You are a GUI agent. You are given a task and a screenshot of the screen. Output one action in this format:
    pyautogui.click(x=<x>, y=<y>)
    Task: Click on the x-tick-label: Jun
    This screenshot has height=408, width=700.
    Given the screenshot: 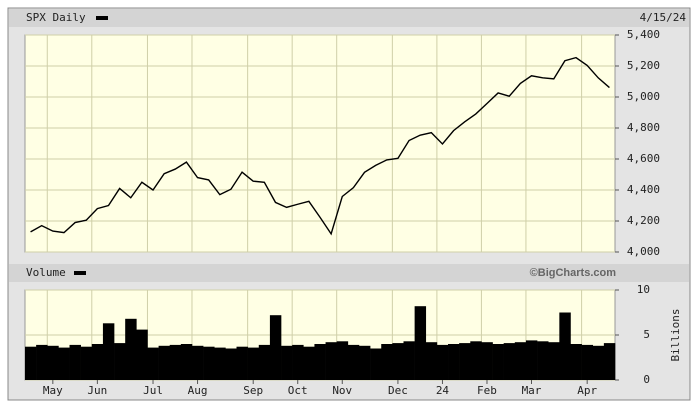 What is the action you would take?
    pyautogui.click(x=97, y=390)
    